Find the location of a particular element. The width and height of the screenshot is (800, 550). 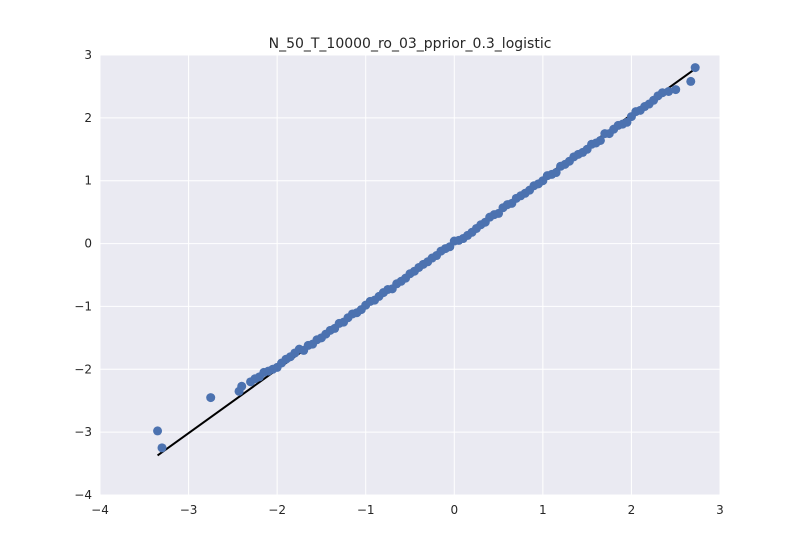

x-tick-label: 2 is located at coordinates (632, 510).